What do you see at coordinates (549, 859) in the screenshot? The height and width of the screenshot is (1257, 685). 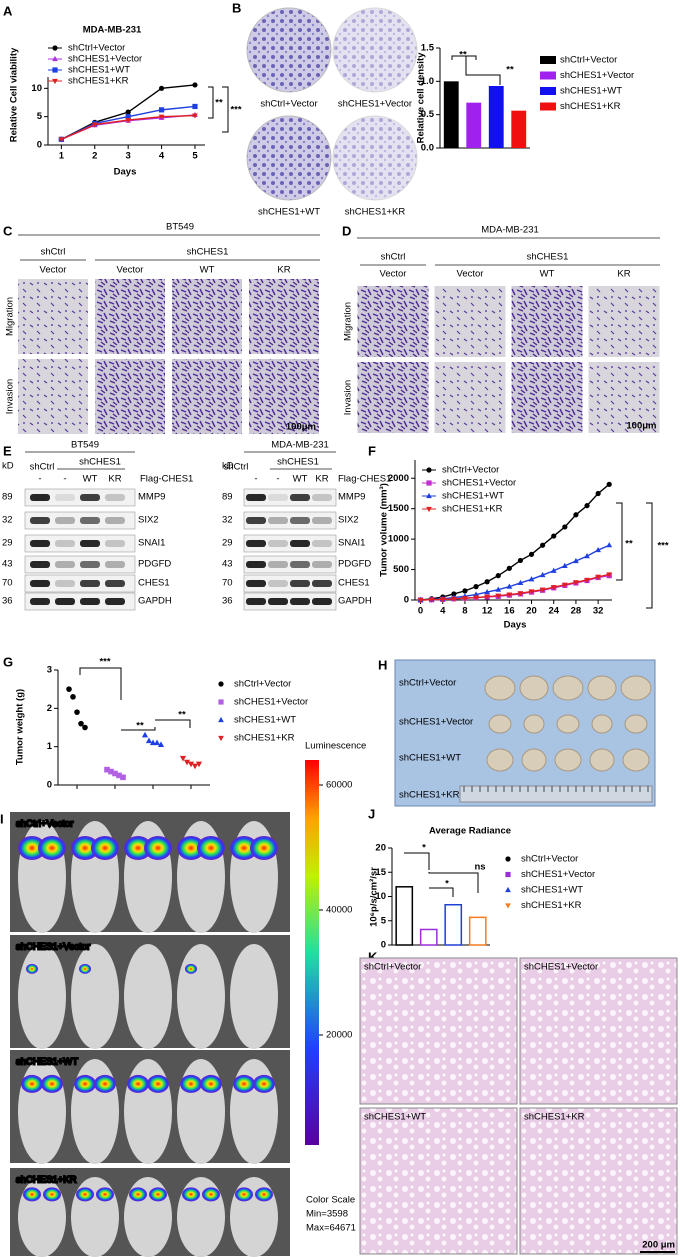 I see `legend-label: shCtrl+Vector` at bounding box center [549, 859].